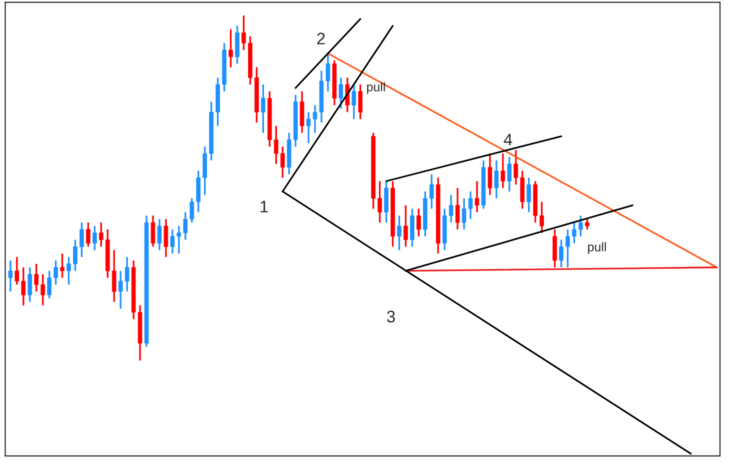 This screenshot has width=750, height=470. What do you see at coordinates (321, 38) in the screenshot?
I see `annotation: 2` at bounding box center [321, 38].